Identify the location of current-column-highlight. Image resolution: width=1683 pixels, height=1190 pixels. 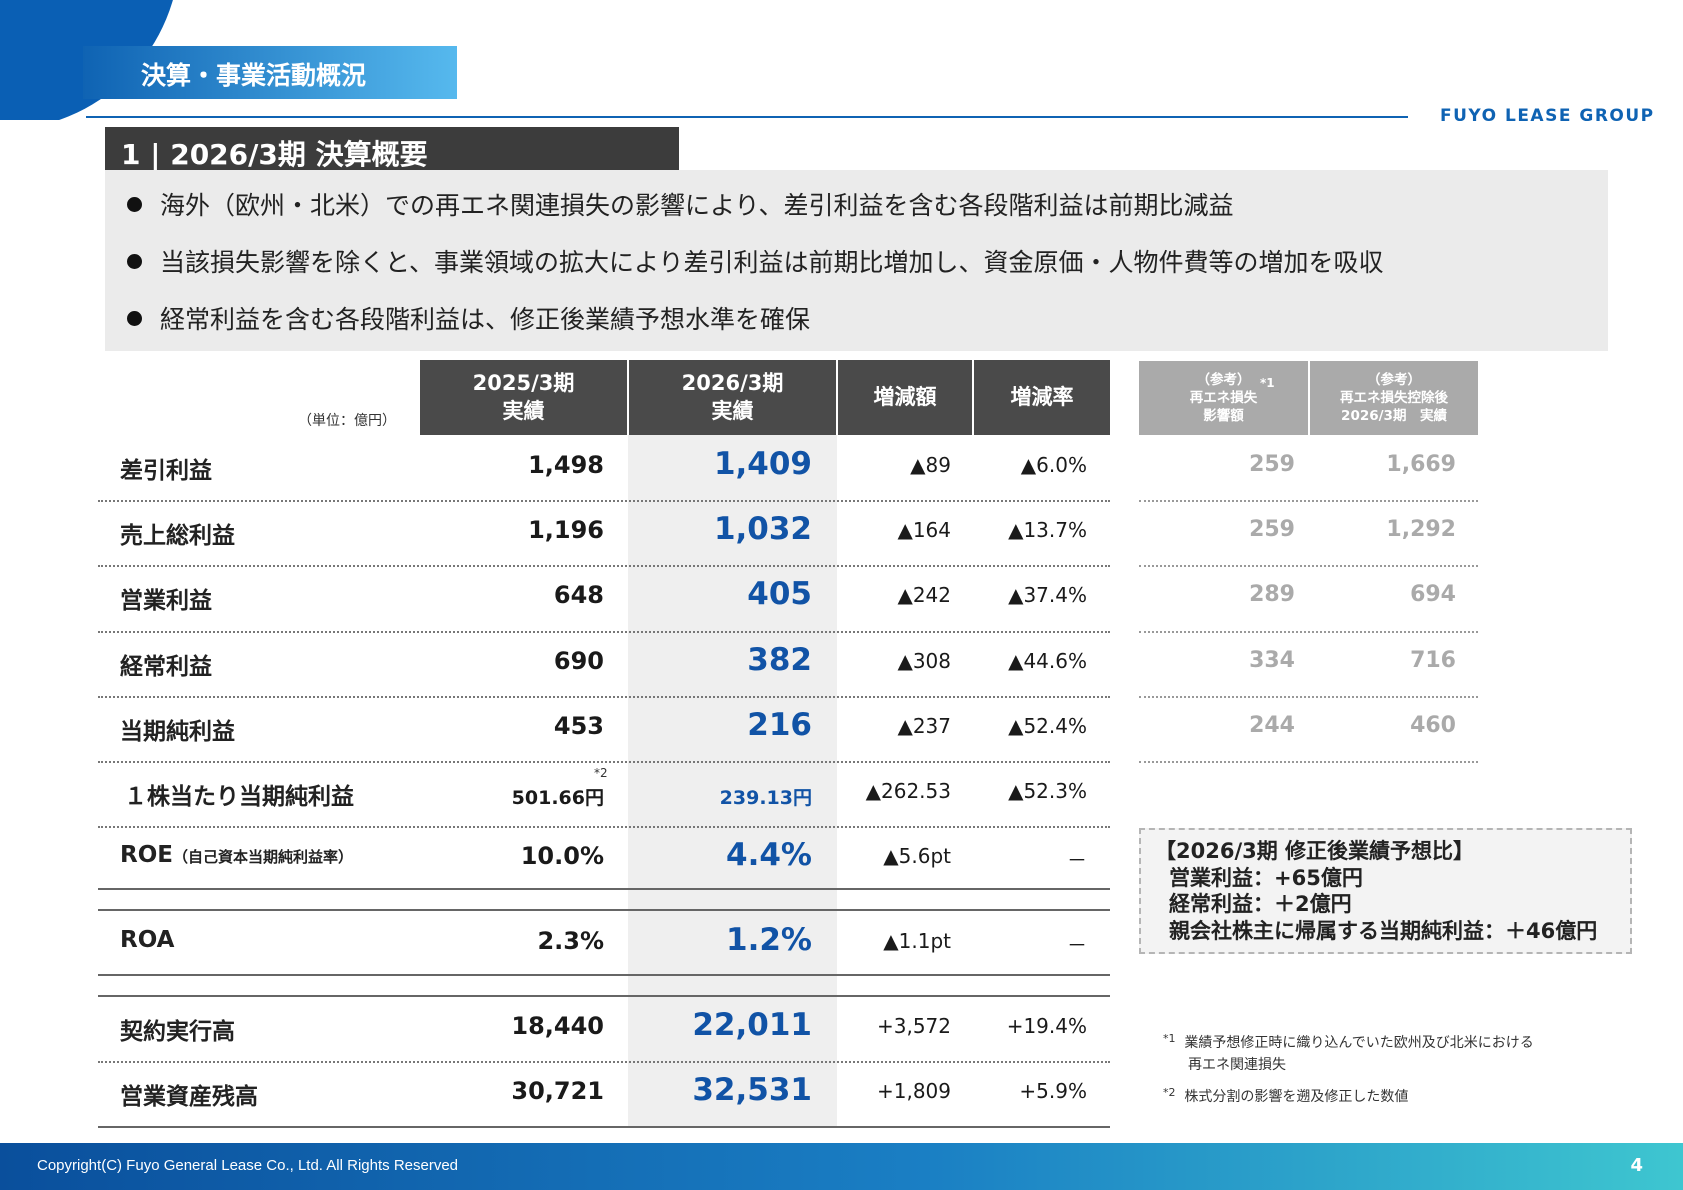
(732, 781).